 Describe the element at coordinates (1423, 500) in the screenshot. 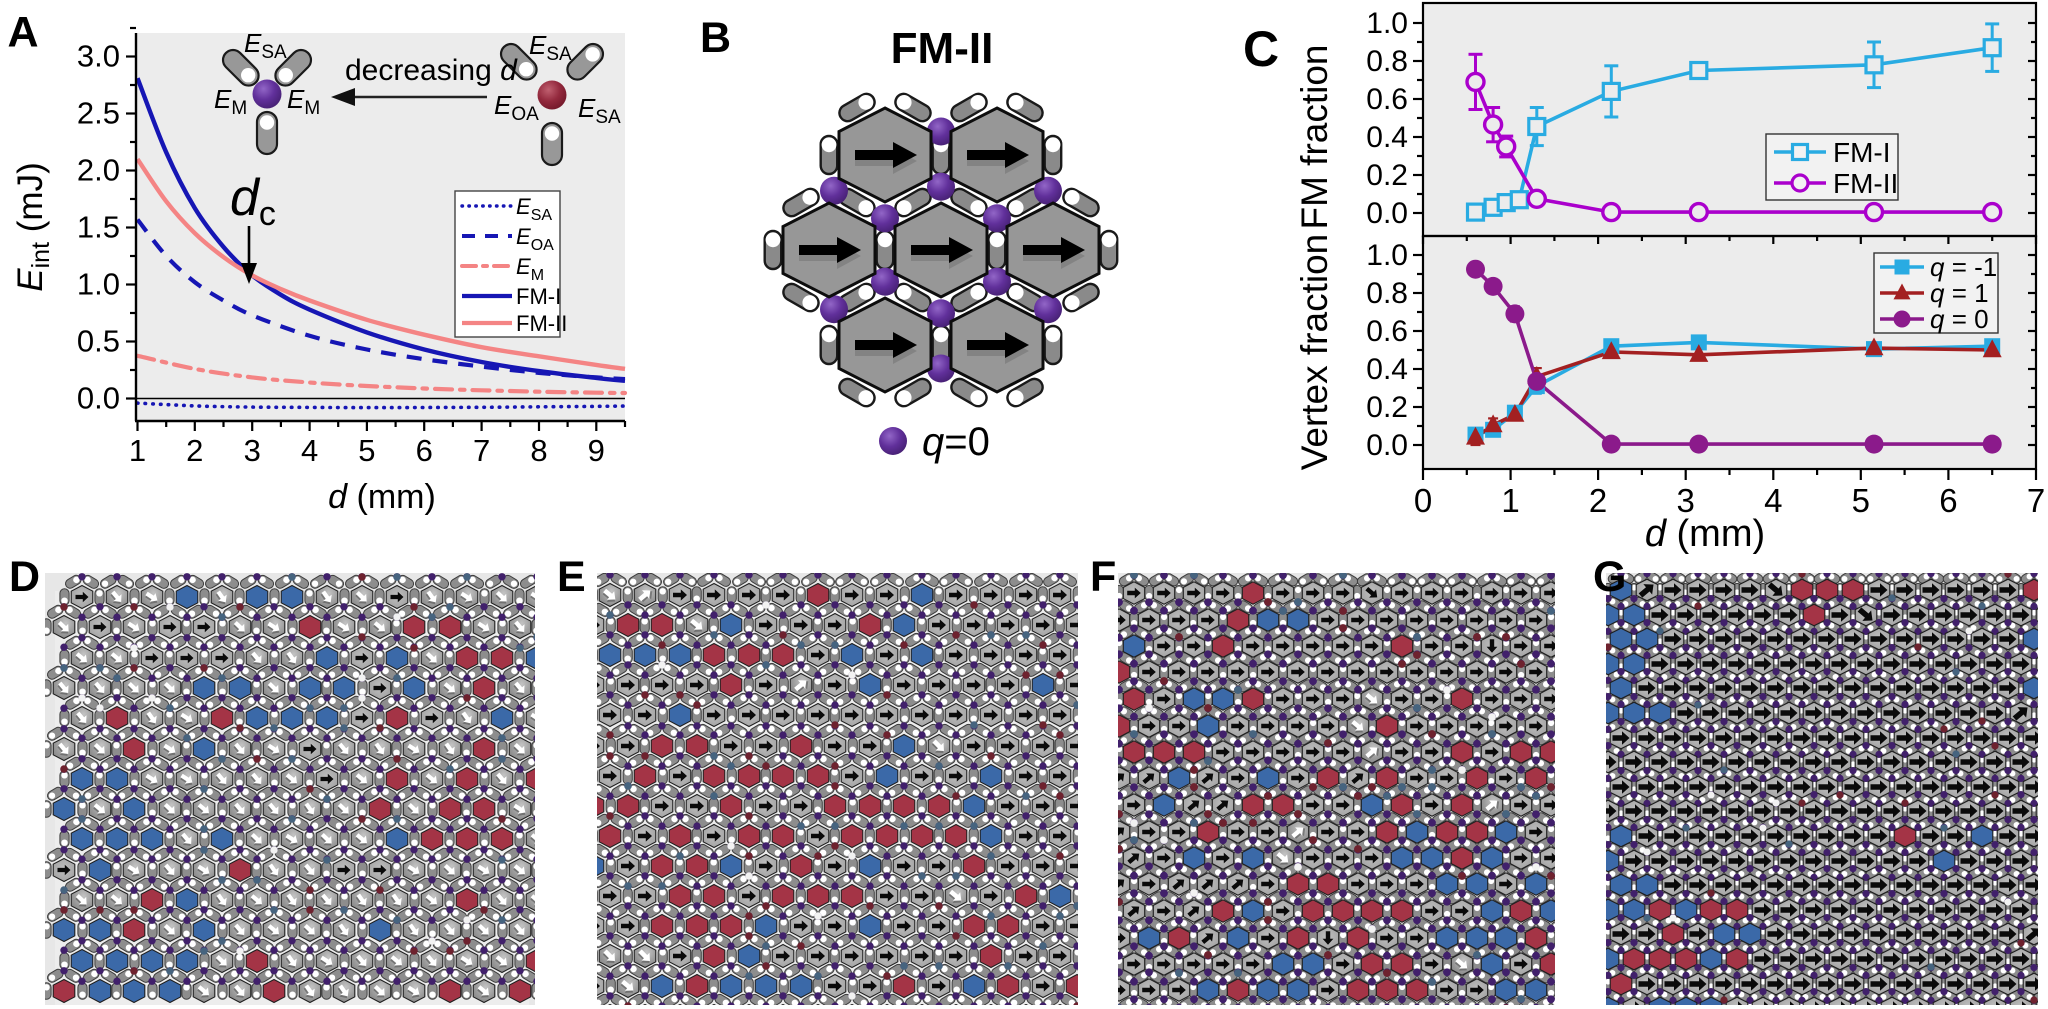

I see `svg-text: 0` at that location.